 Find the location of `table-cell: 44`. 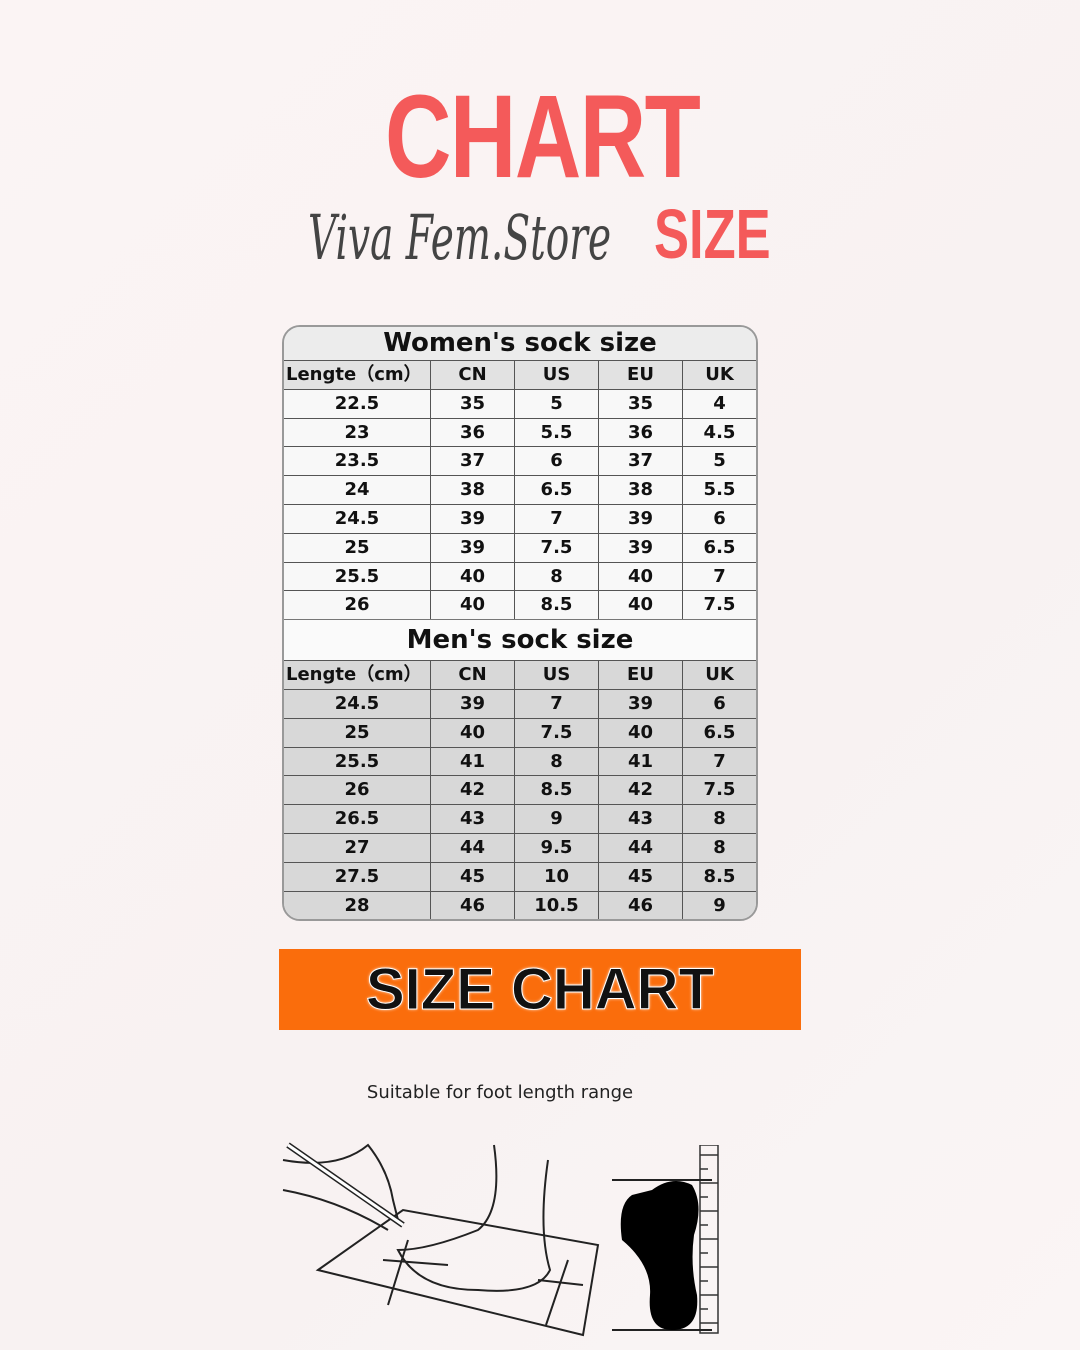

table-cell: 44 is located at coordinates (640, 847).